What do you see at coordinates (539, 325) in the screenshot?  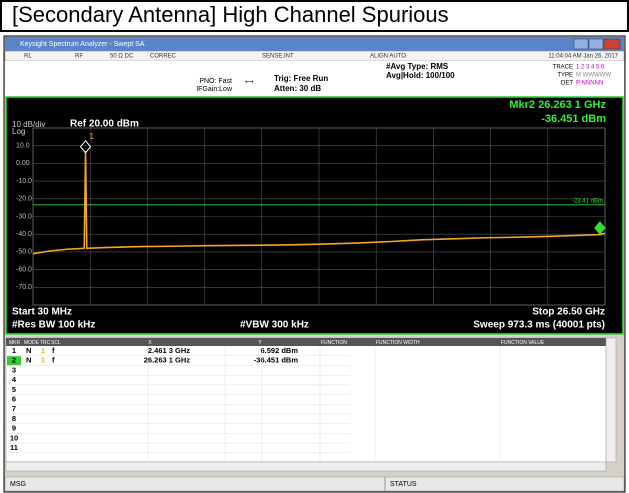 I see `sweep: Sweep 973.3 ms (40001 pts)` at bounding box center [539, 325].